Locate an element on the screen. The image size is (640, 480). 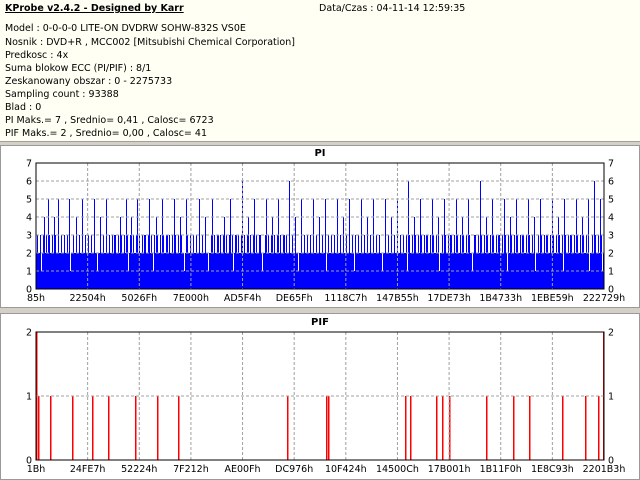
pif-xtick-label: 1B11F0h is located at coordinates (501, 469).